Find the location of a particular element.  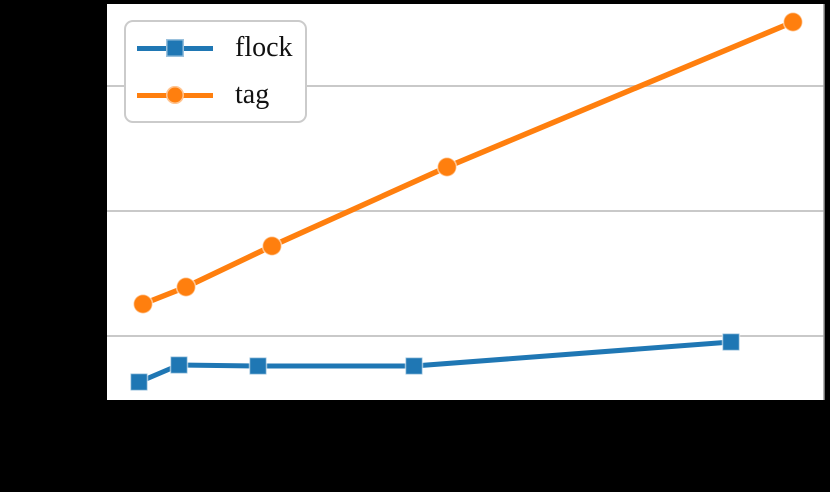

legend-label-tag: tag is located at coordinates (252, 94).